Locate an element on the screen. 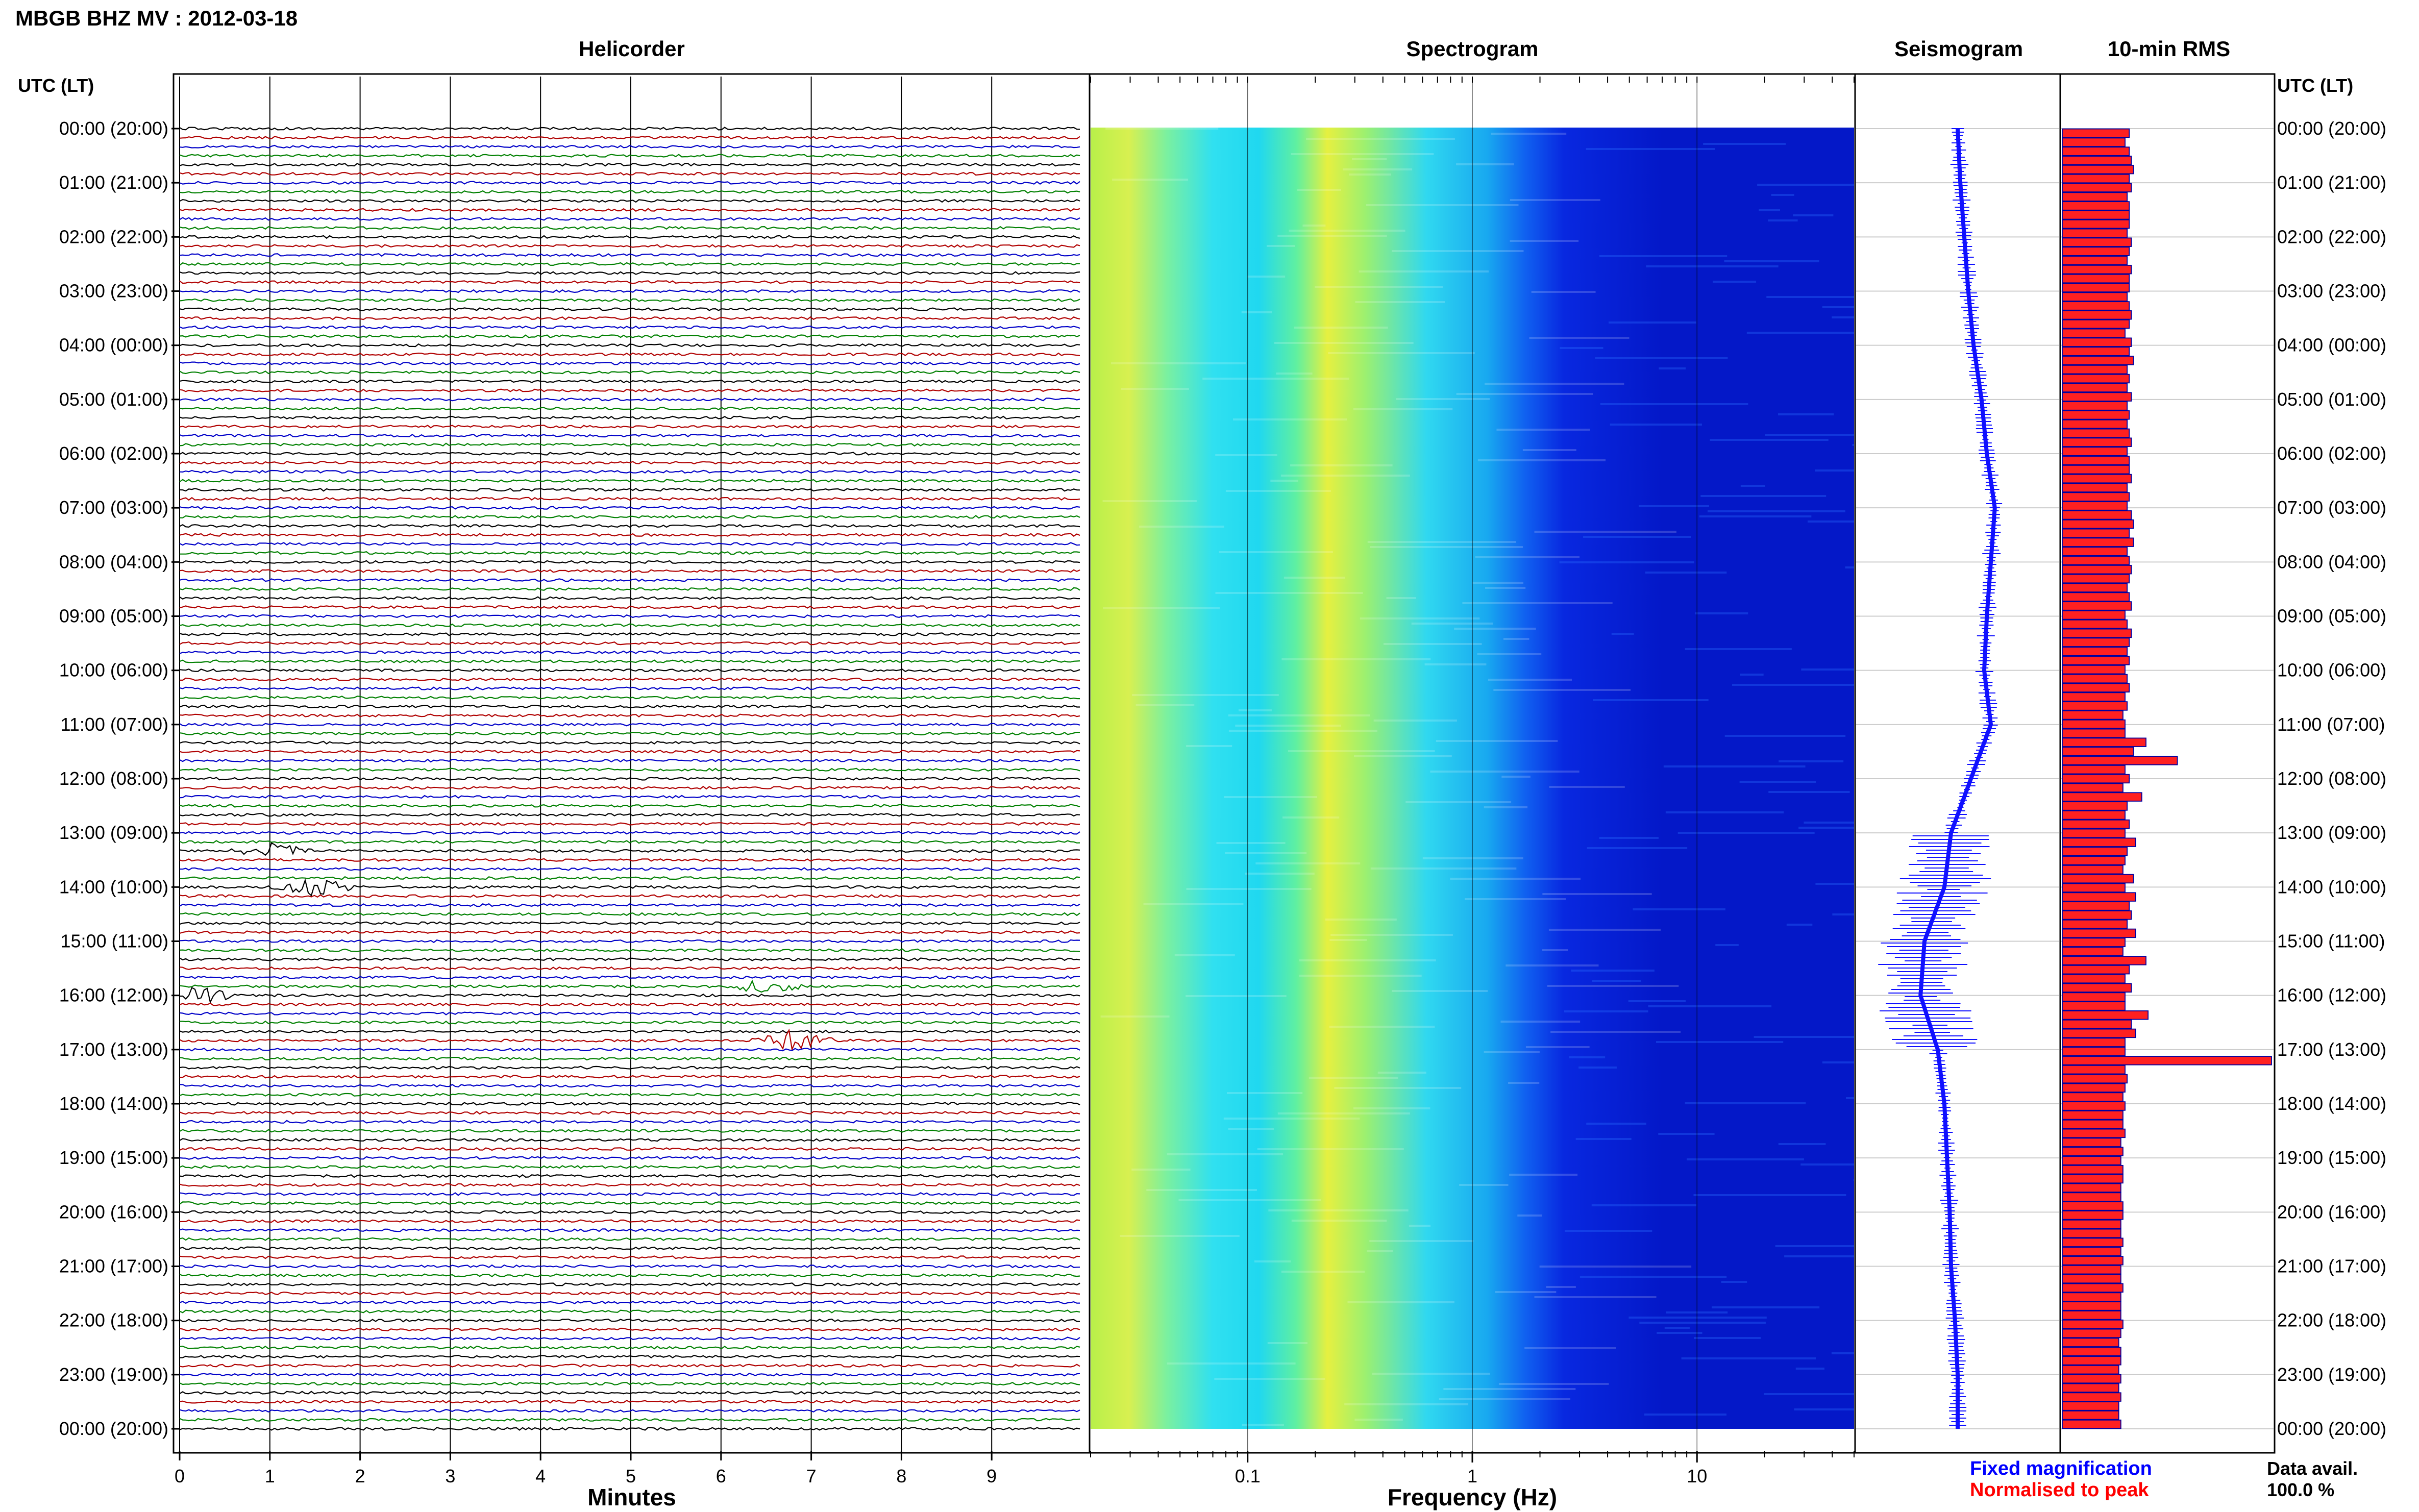  hour-label-right: 10:00 (06:00) is located at coordinates (2331, 670).